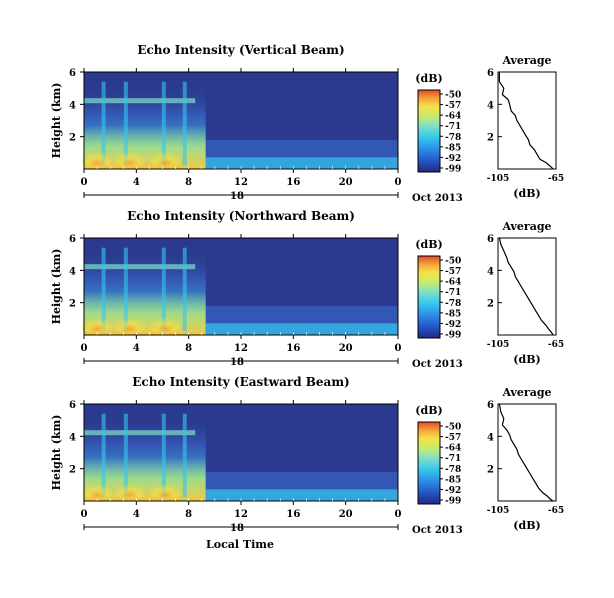  I want to click on panel-title: Echo Intensity (Vertical Beam), so click(240, 50).